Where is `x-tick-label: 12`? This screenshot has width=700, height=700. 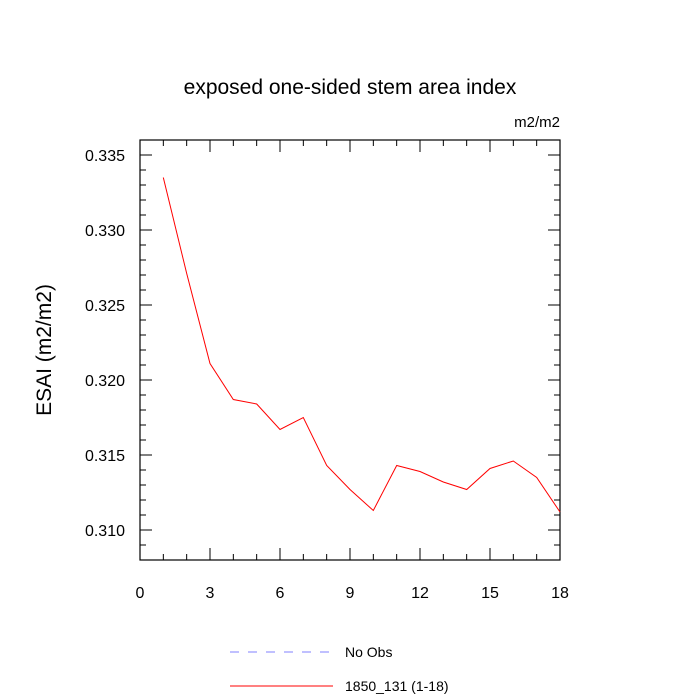 x-tick-label: 12 is located at coordinates (420, 593).